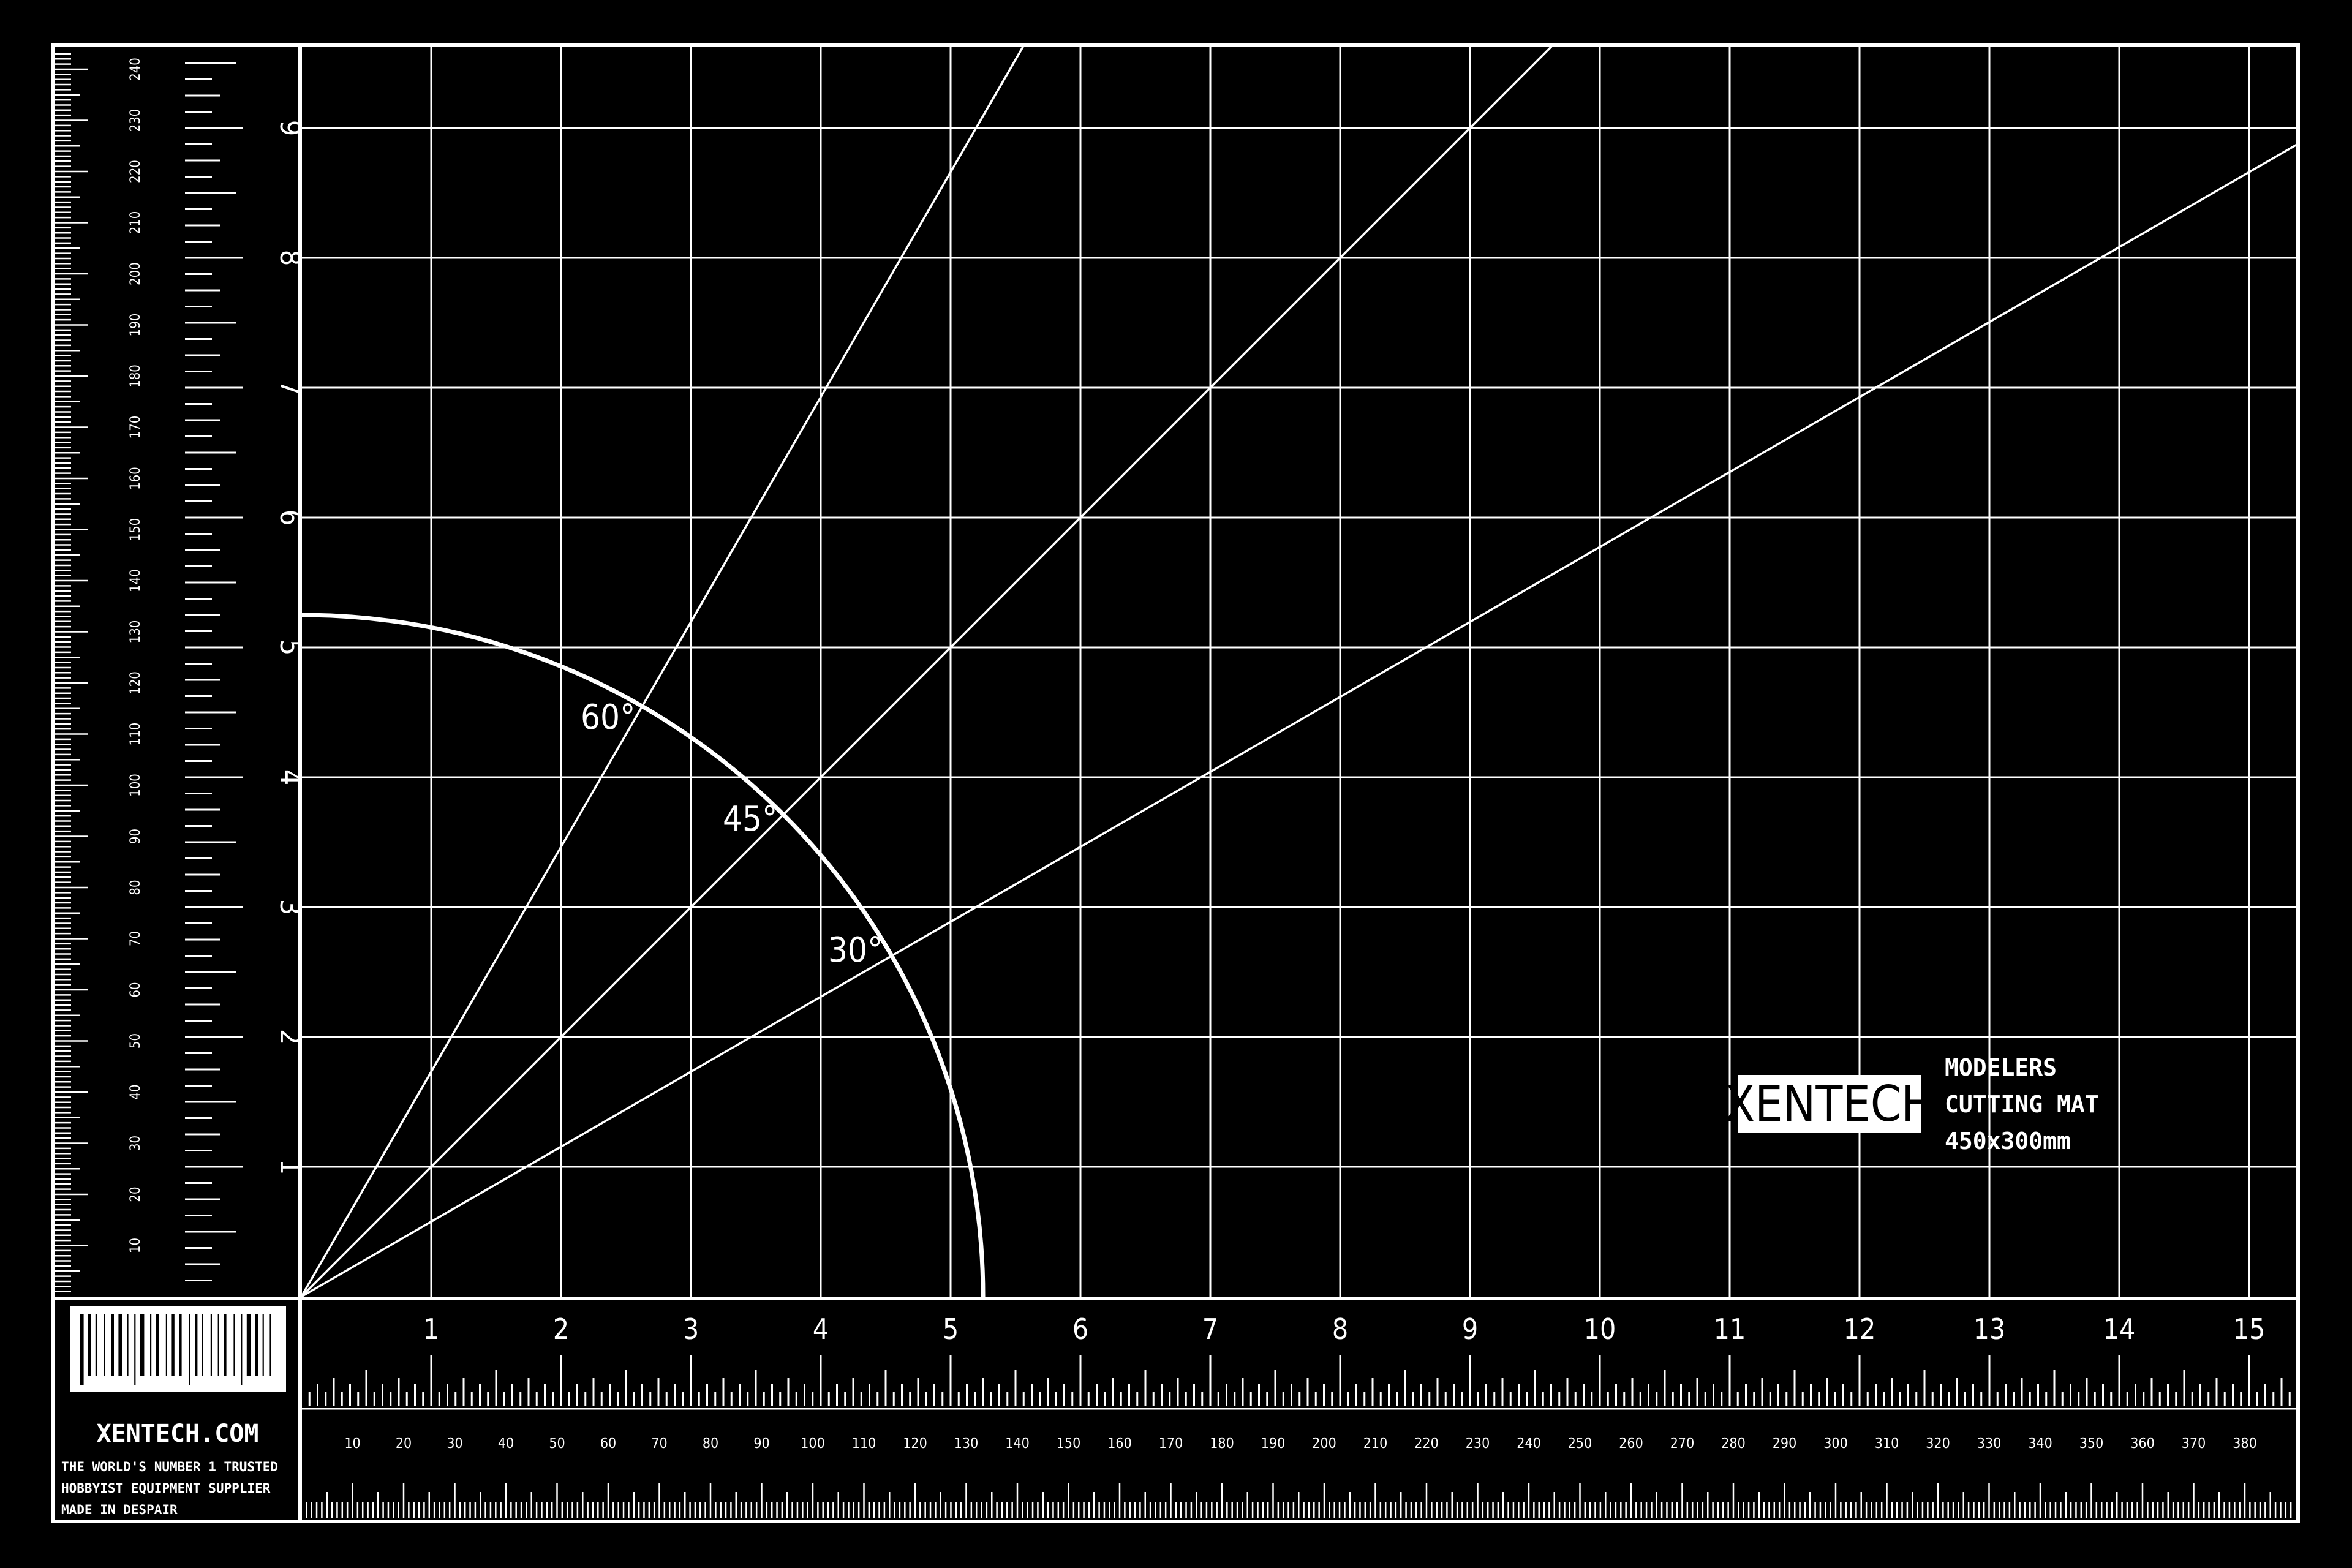  What do you see at coordinates (2040, 1444) in the screenshot?
I see `mm-label: 340` at bounding box center [2040, 1444].